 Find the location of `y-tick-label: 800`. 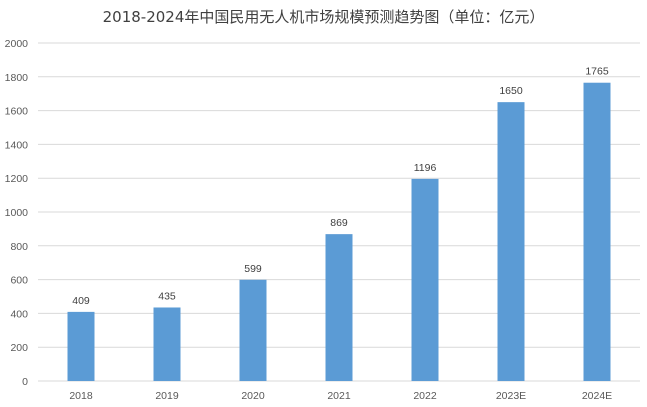

y-tick-label: 800 is located at coordinates (19, 247).